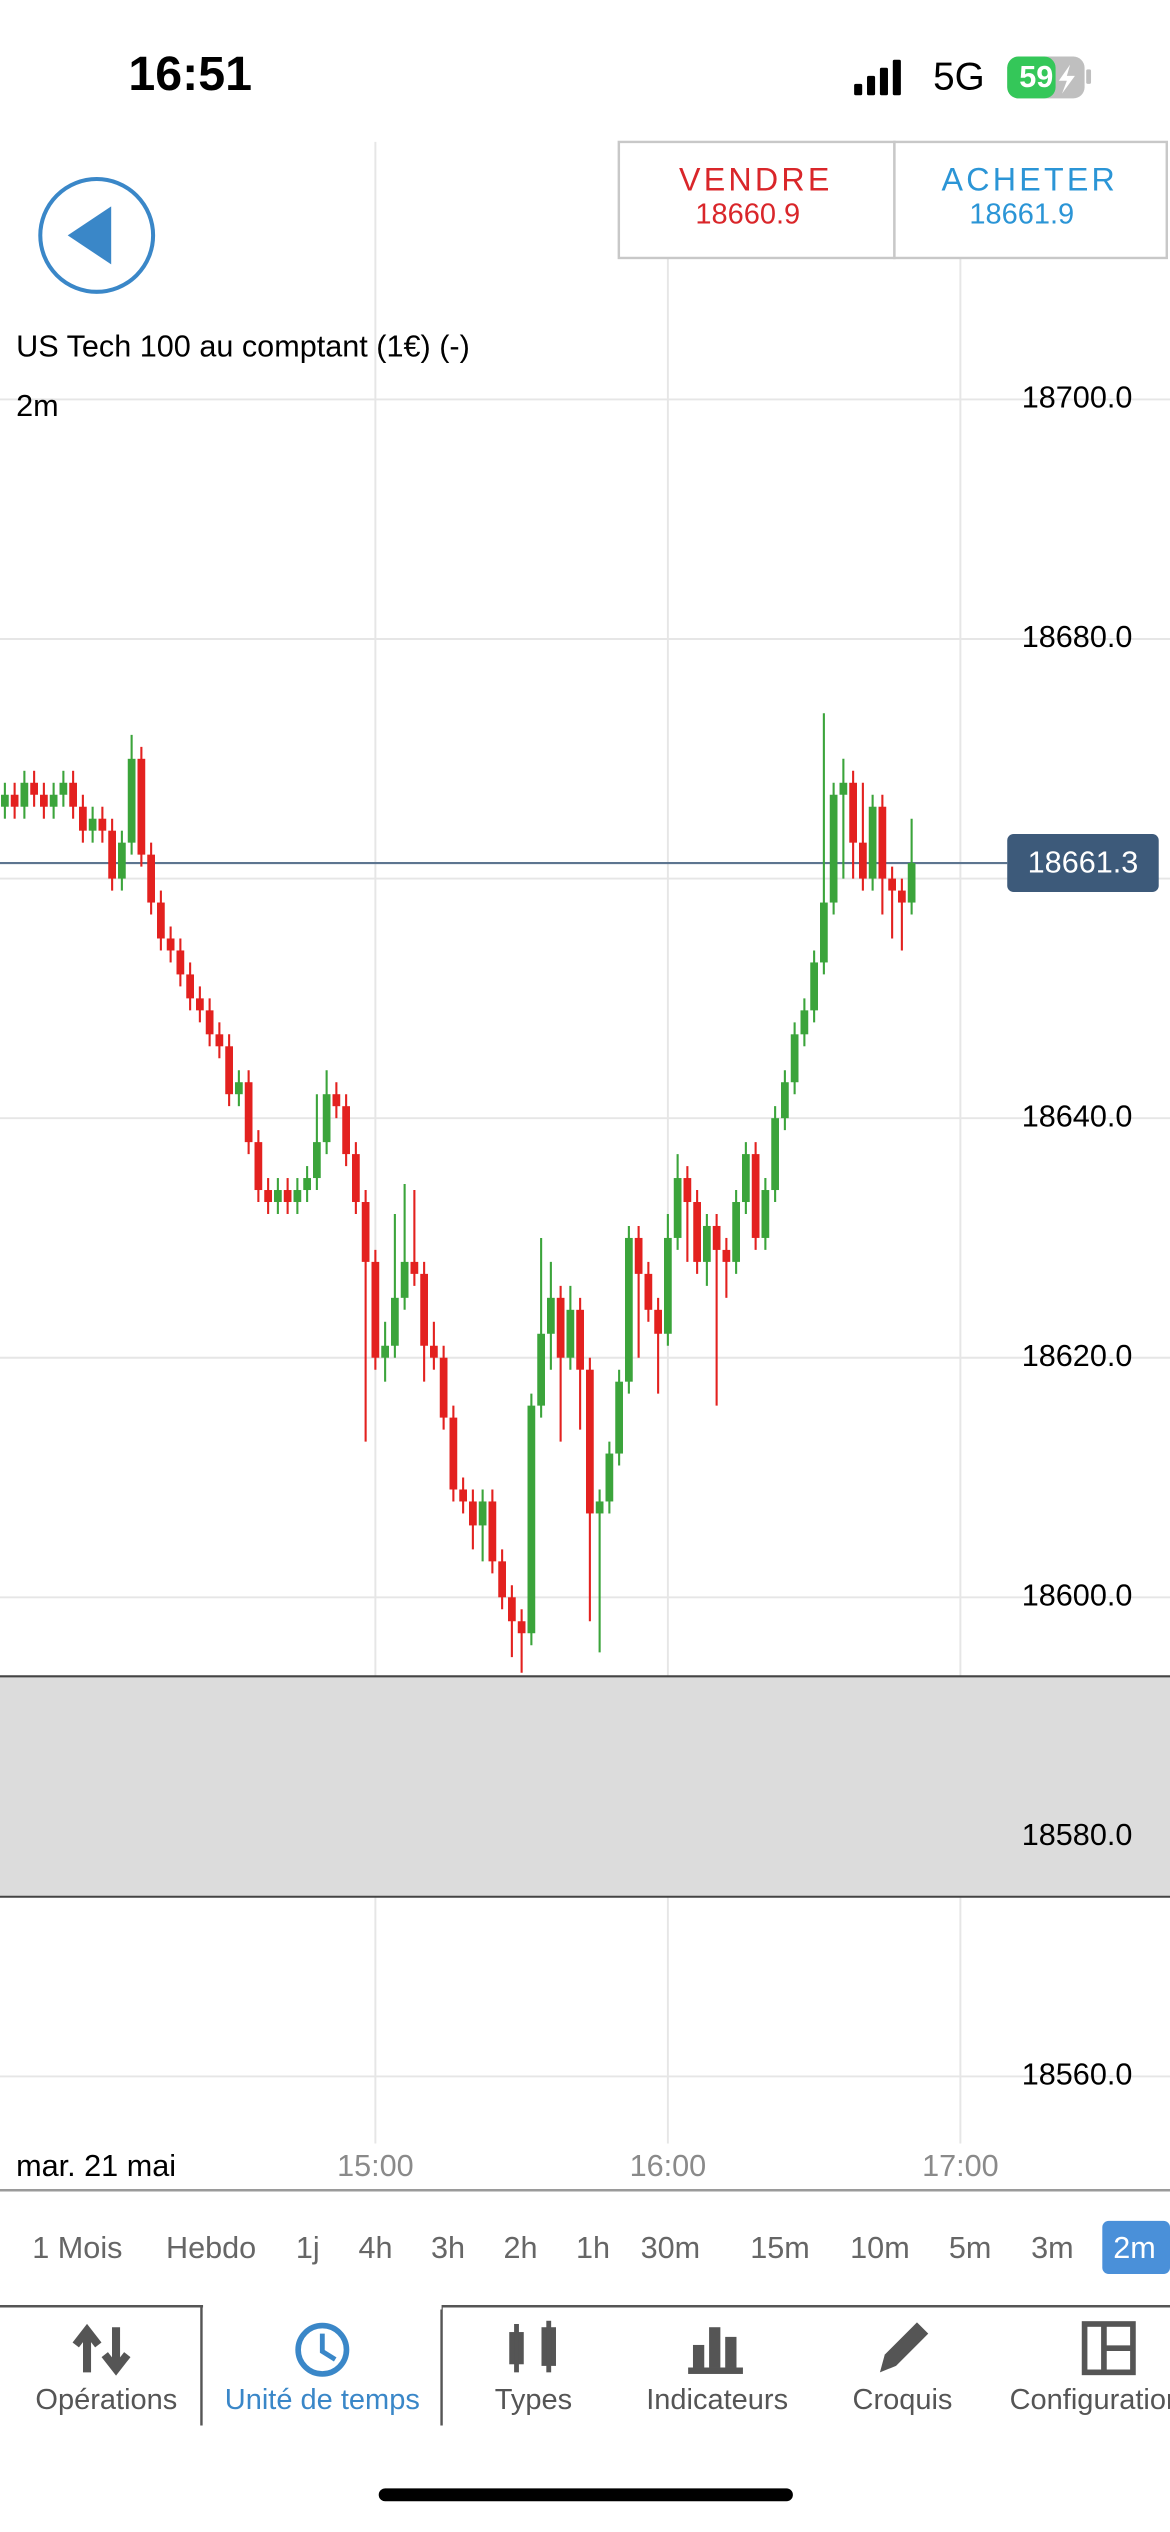 Image resolution: width=1170 pixels, height=2532 pixels. Describe the element at coordinates (880, 2248) in the screenshot. I see `timeframe-option: 10m` at that location.